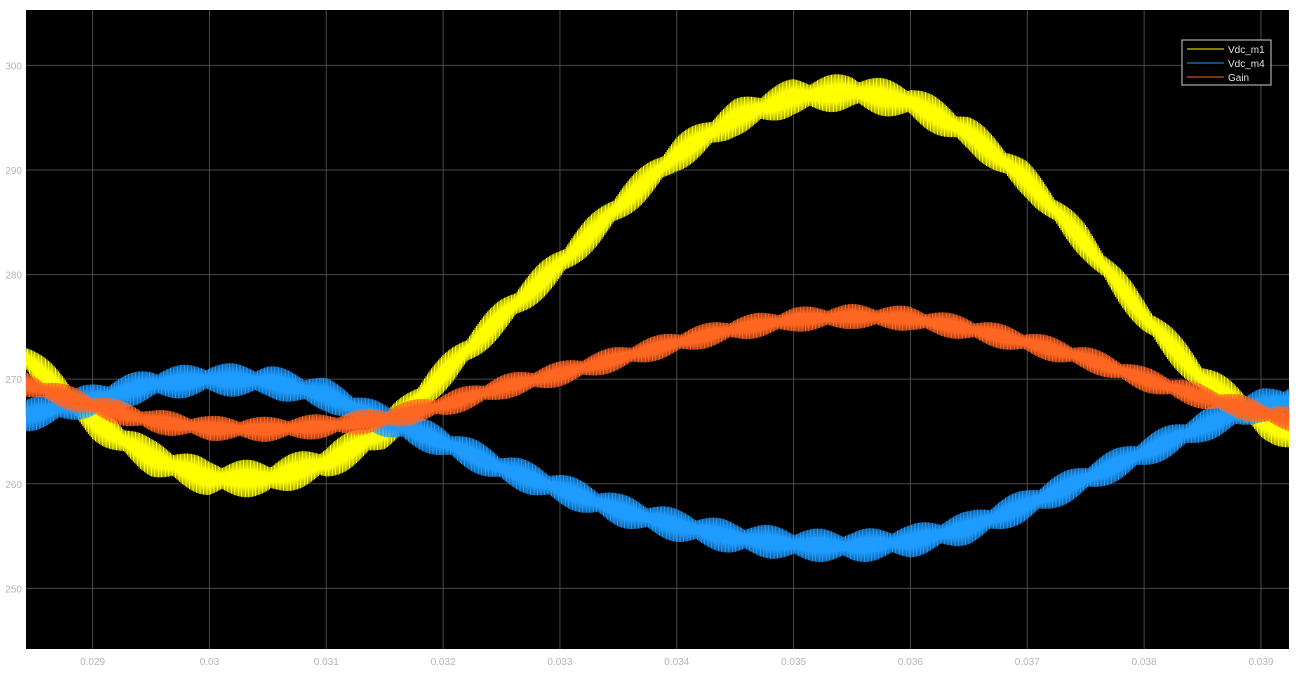 The image size is (1304, 691). What do you see at coordinates (1246, 64) in the screenshot?
I see `legend-label: Vdc_m4` at bounding box center [1246, 64].